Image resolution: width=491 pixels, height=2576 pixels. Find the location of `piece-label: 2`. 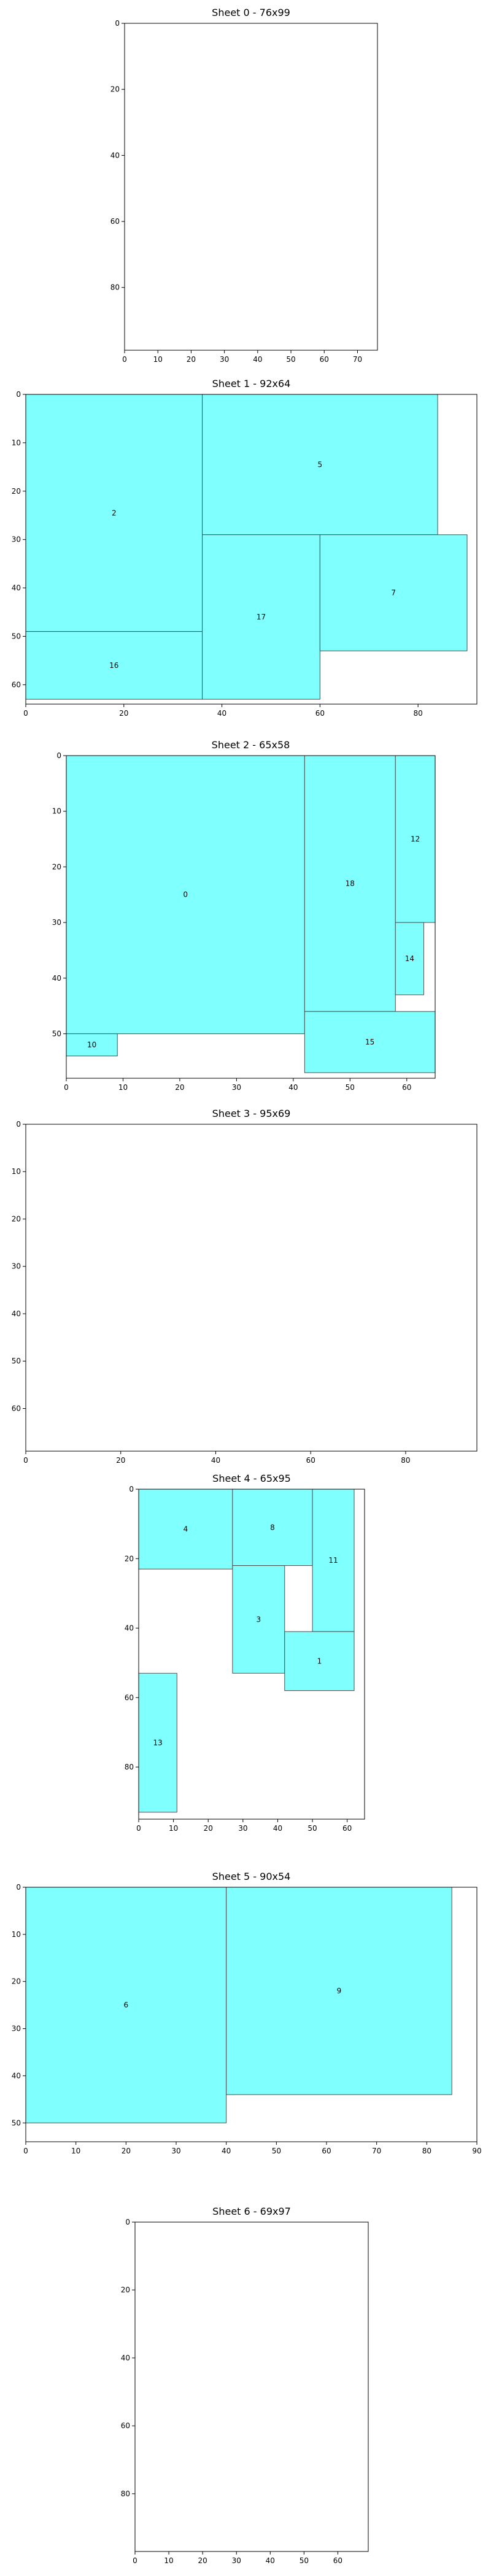

piece-label: 2 is located at coordinates (115, 512).